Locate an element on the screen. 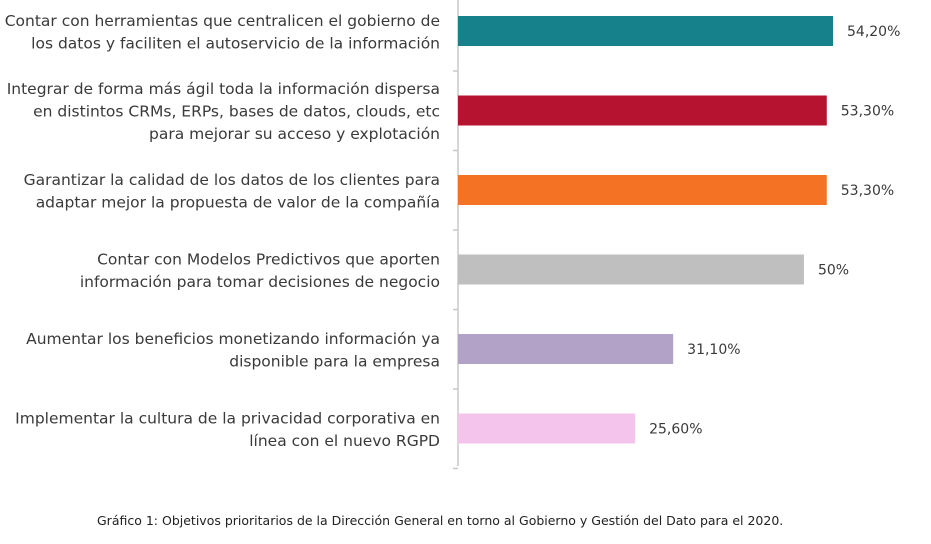 The width and height of the screenshot is (931, 544). y-axis is located at coordinates (456, 235).